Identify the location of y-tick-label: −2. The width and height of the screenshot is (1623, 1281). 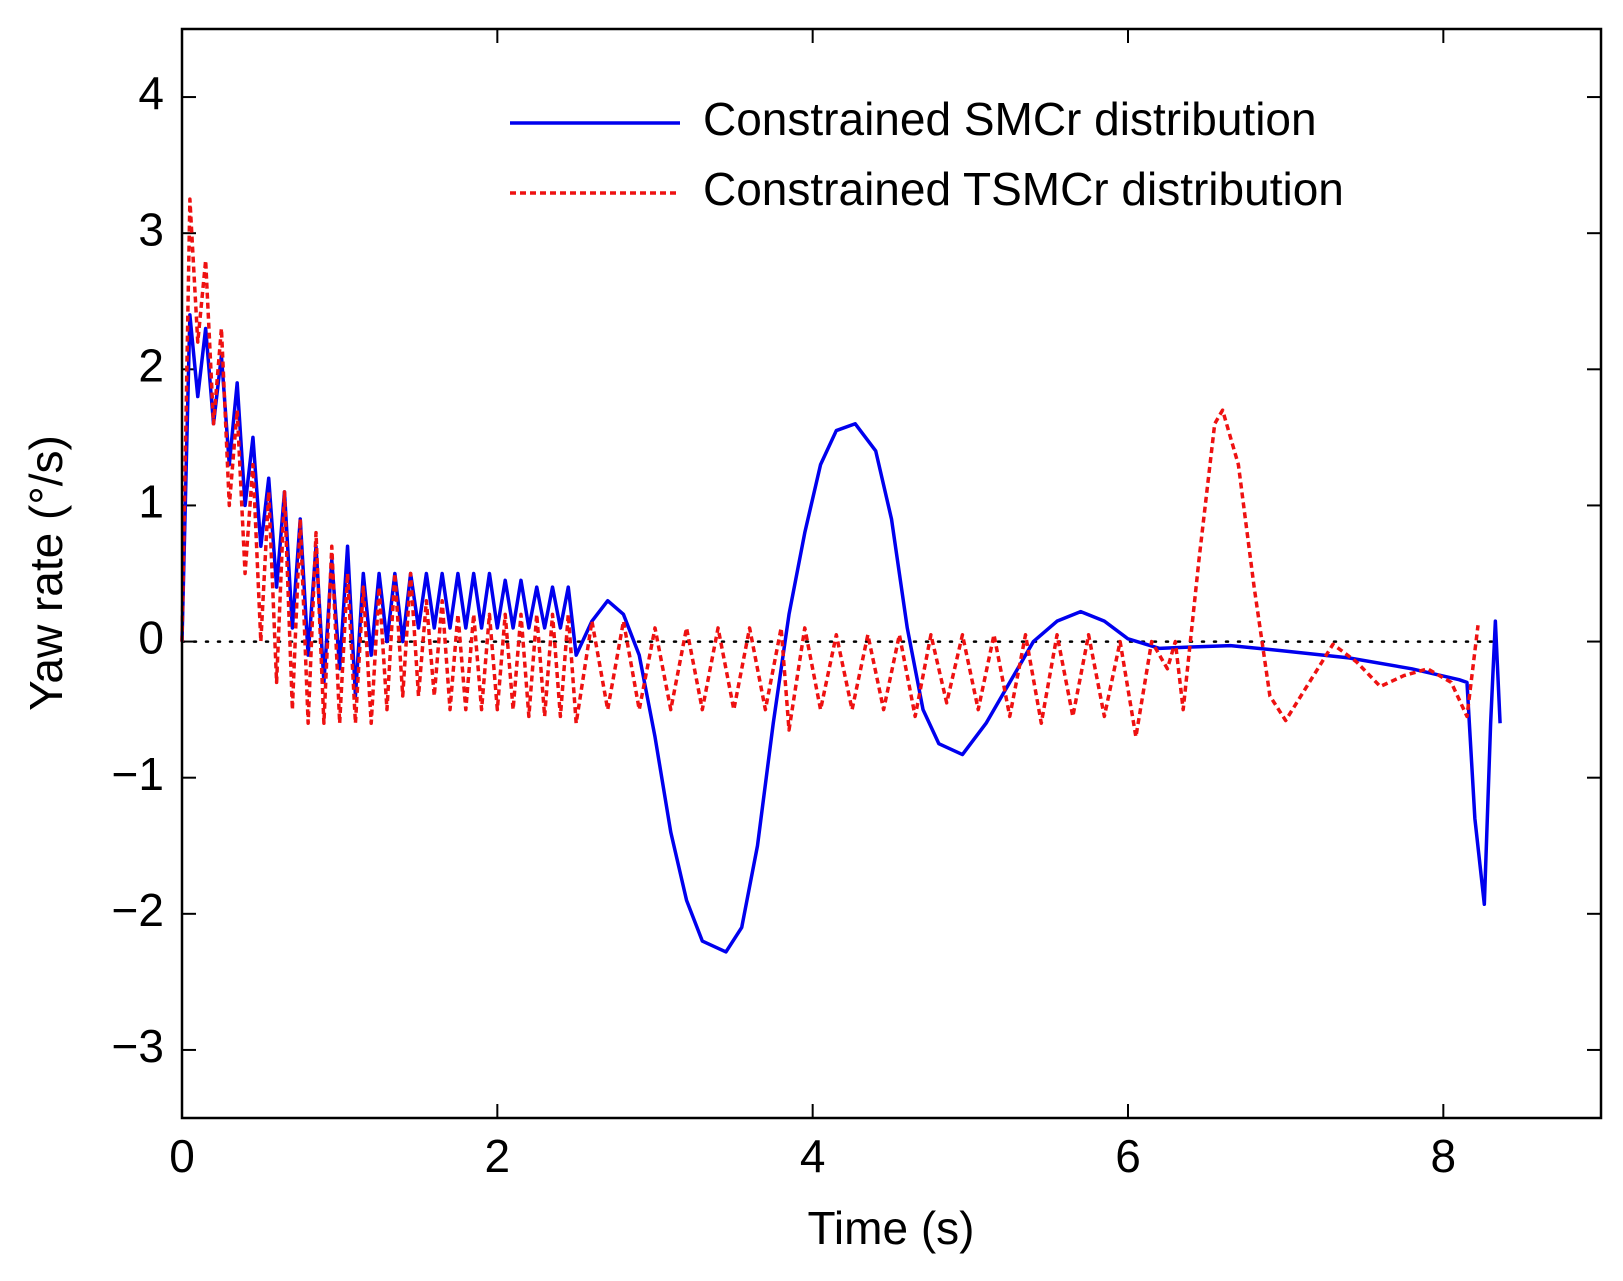
(138, 910).